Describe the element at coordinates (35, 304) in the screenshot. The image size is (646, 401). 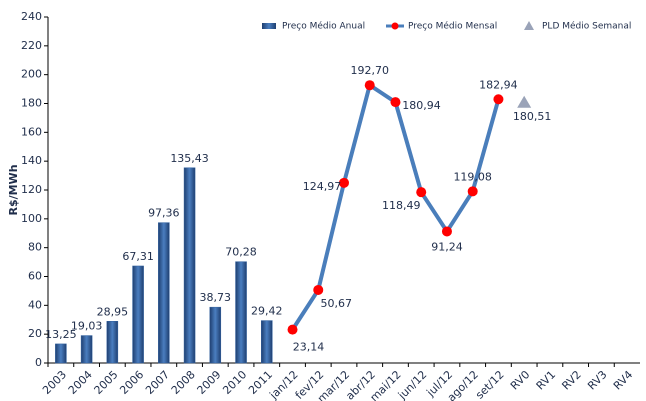
I see `y-tick-label: 40` at that location.